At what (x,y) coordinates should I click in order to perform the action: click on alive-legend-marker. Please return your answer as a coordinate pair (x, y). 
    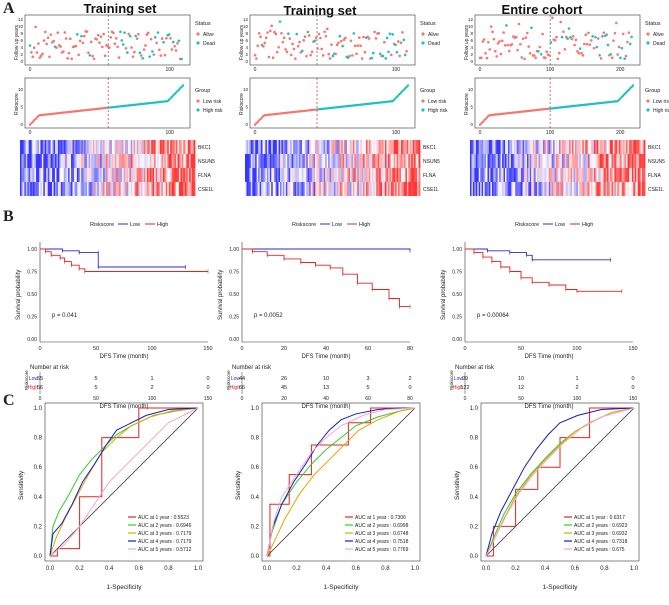
    Looking at the image, I should click on (648, 34).